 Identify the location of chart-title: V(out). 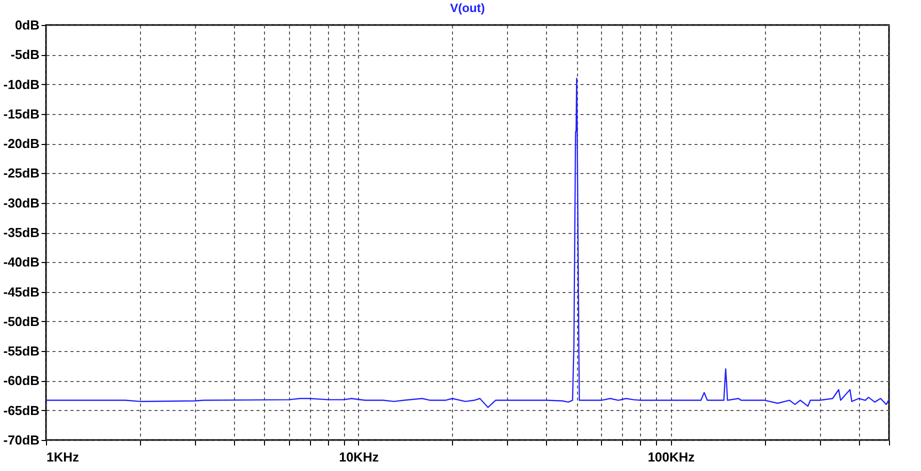
(467, 8).